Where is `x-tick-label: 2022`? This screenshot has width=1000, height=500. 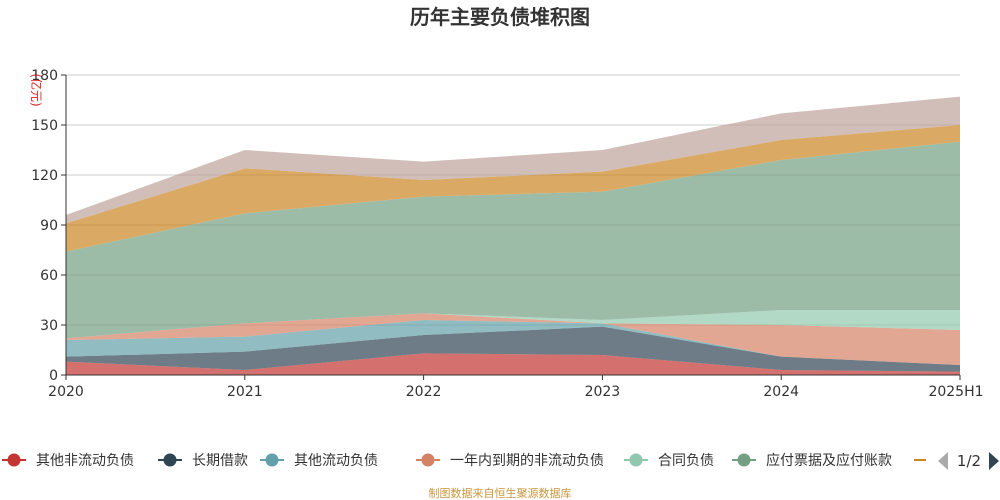
x-tick-label: 2022 is located at coordinates (424, 392).